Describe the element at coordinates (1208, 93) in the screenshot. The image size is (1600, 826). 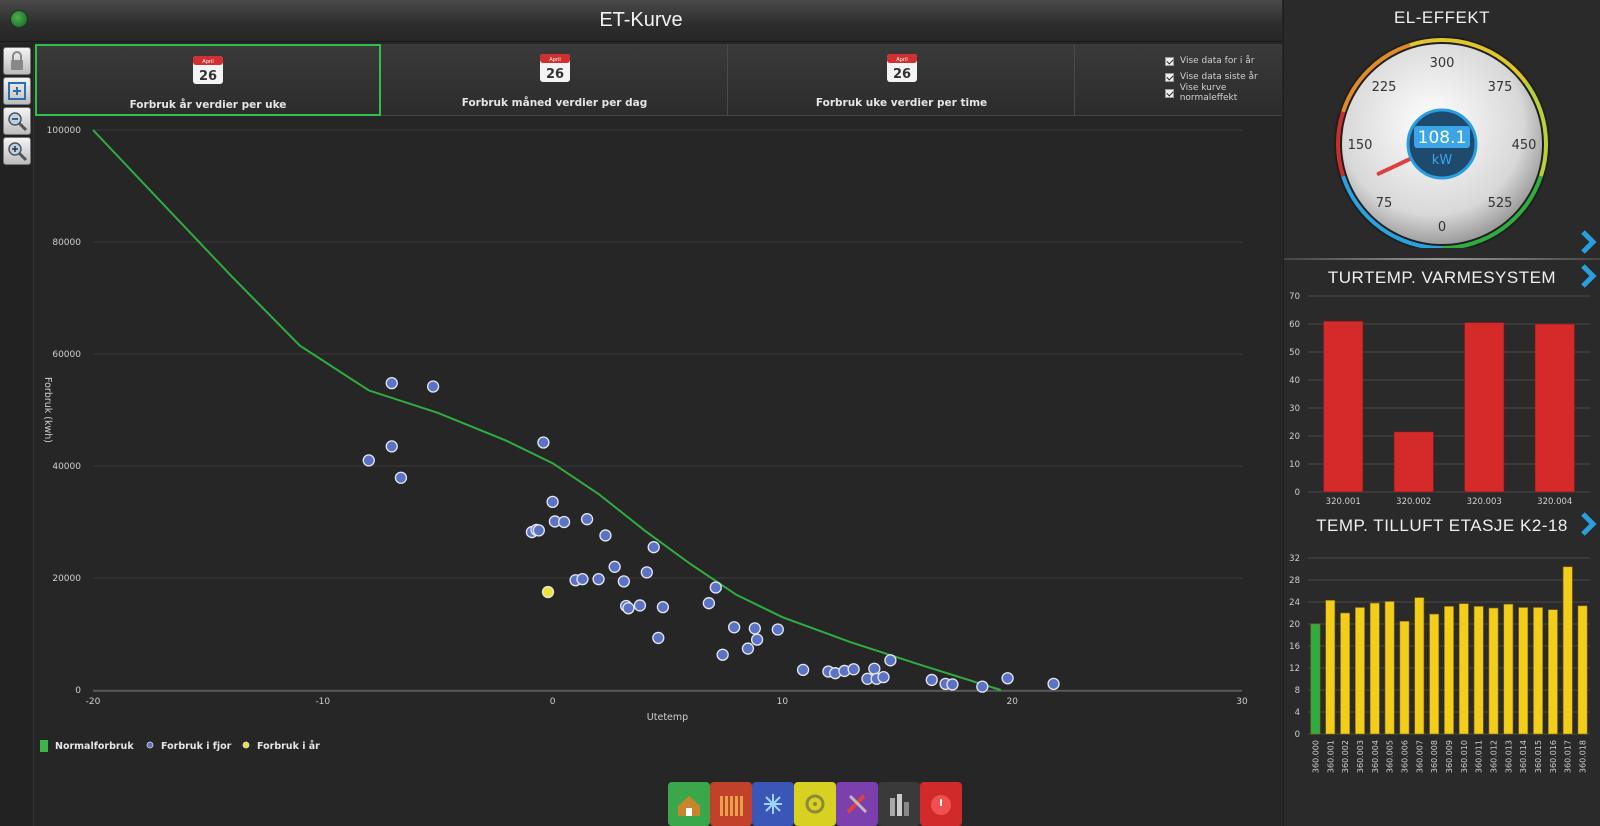
I see `checkbox-label: Vise kurve normaleffekt` at that location.